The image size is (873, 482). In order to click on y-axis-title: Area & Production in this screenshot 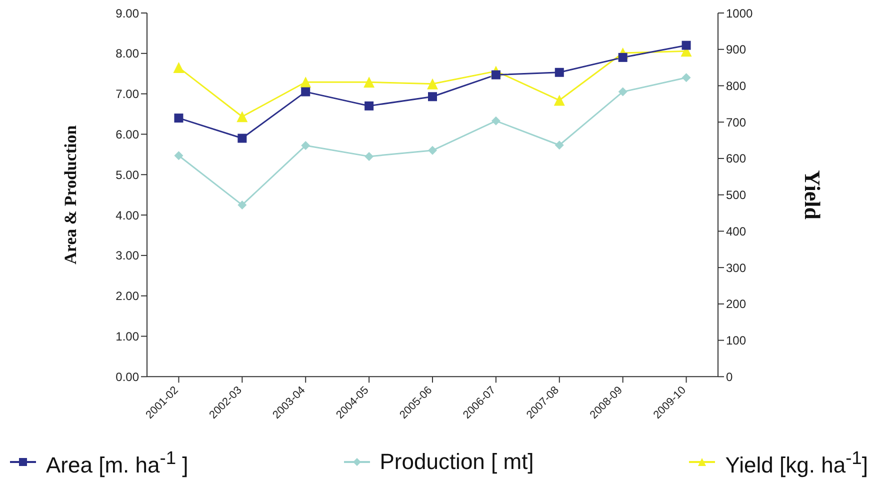, I will do `click(70, 194)`.